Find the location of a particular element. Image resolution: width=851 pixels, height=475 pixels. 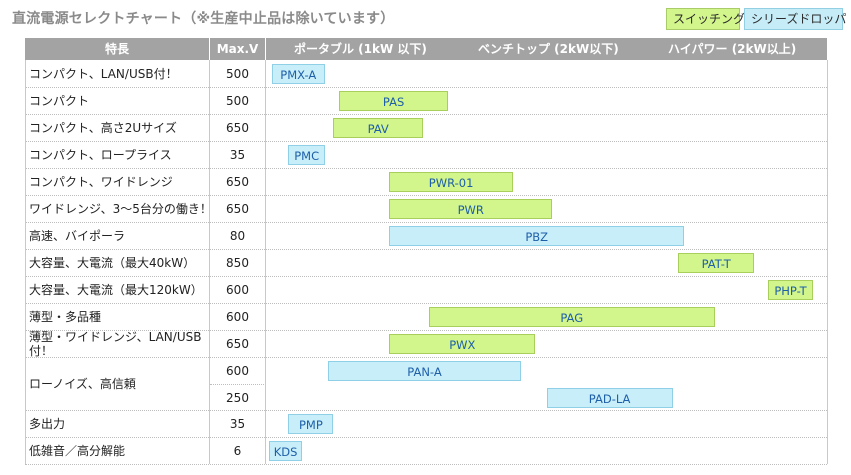

header-range-benchtop: ベンチトップ (2kW以下) is located at coordinates (548, 49).